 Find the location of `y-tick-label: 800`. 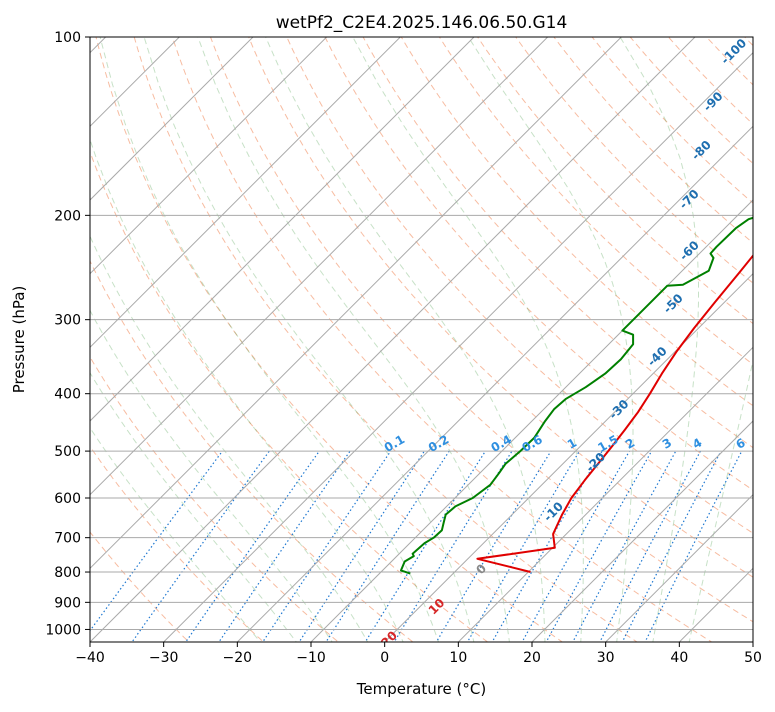

y-tick-label: 800 is located at coordinates (67, 573).